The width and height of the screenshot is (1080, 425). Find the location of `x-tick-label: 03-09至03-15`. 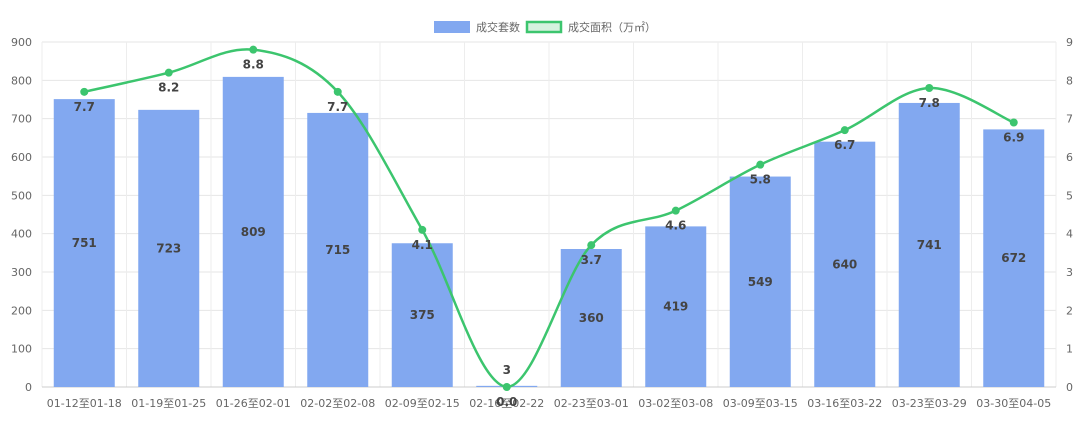

x-tick-label: 03-09至03-15 is located at coordinates (760, 403).